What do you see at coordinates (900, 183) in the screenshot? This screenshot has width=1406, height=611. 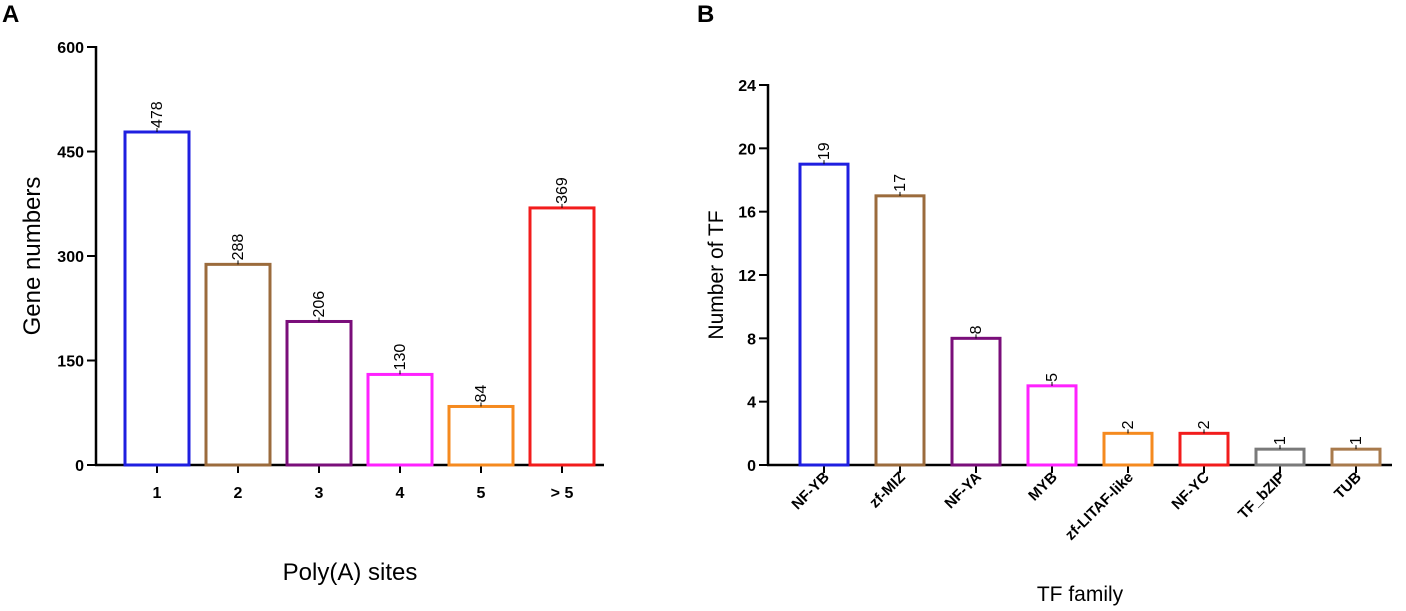 I see `data-label: 17` at bounding box center [900, 183].